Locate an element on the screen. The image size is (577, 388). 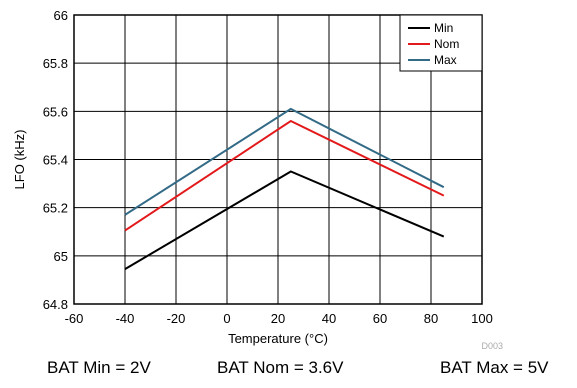
x-tick-label: 20 is located at coordinates (278, 318).